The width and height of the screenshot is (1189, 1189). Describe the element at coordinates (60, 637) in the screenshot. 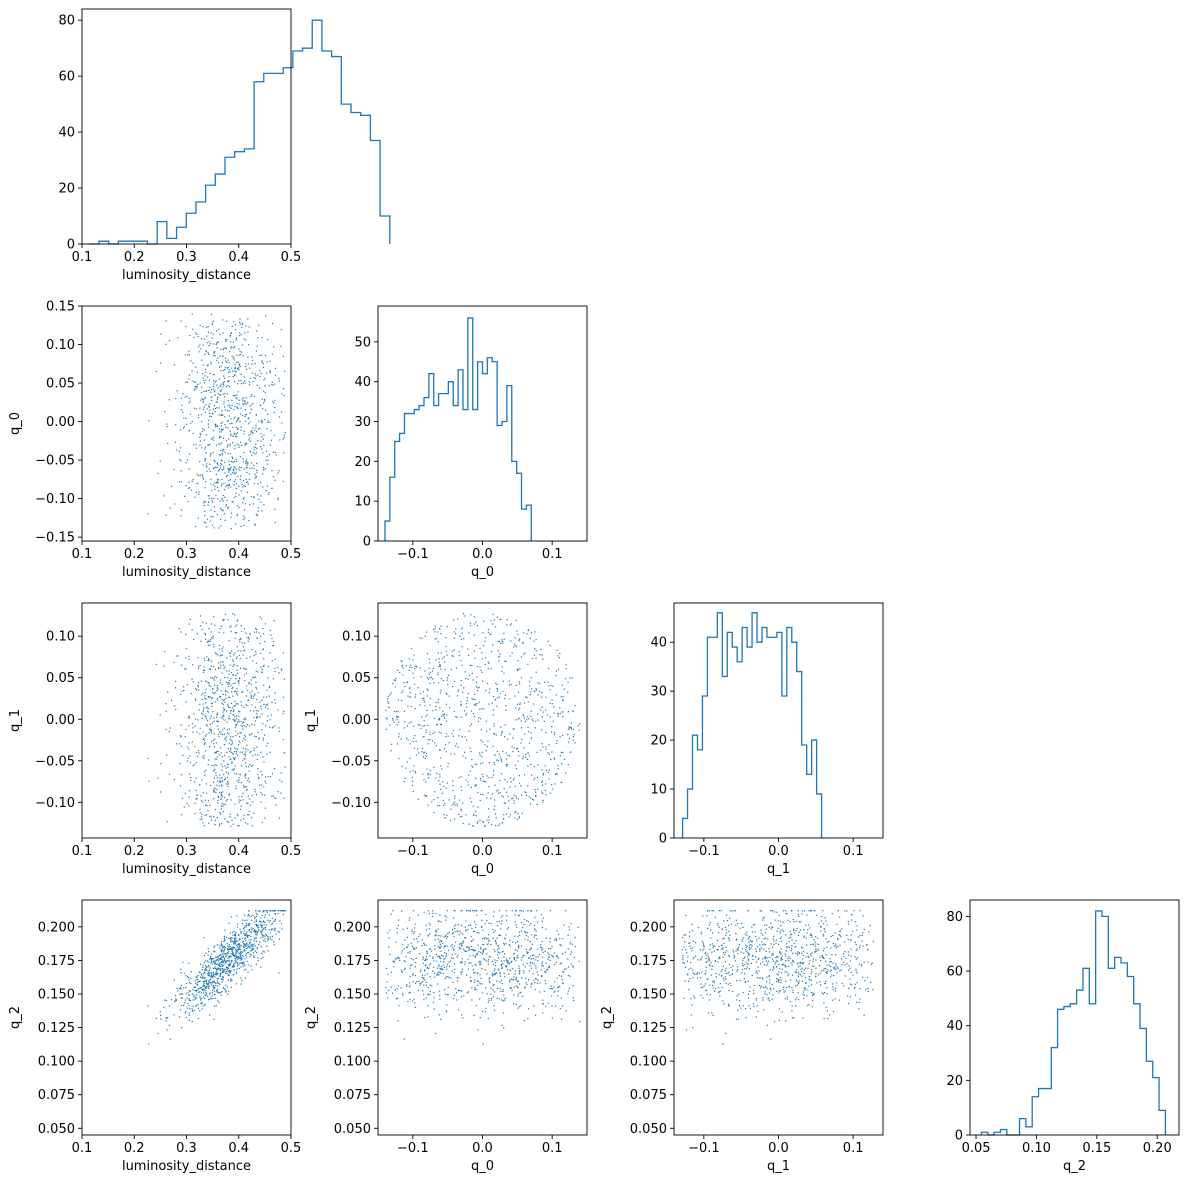

I see `y-tick-label: 0.10` at that location.